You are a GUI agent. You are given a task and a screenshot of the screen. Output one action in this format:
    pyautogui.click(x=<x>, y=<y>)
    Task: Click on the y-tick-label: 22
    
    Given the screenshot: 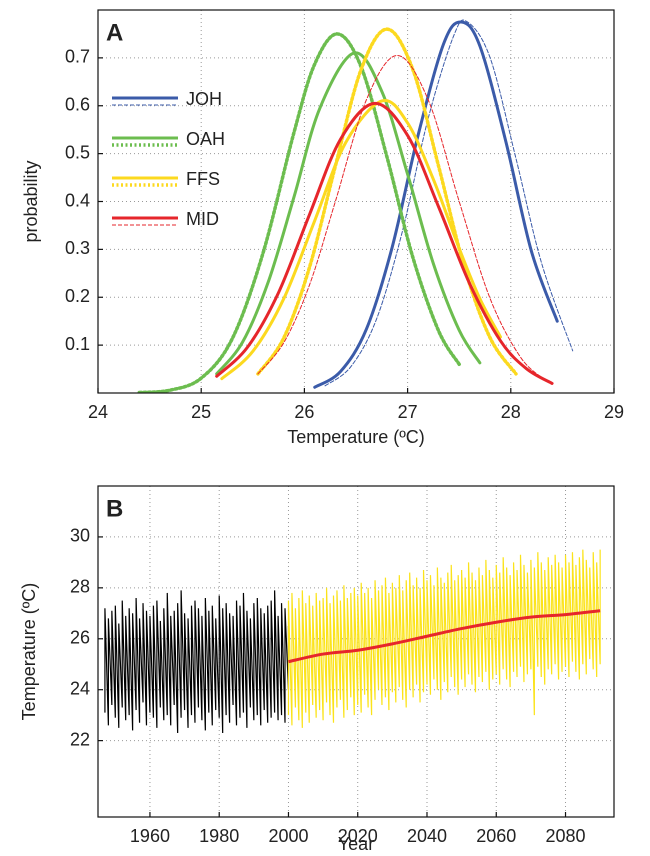 What is the action you would take?
    pyautogui.click(x=80, y=739)
    